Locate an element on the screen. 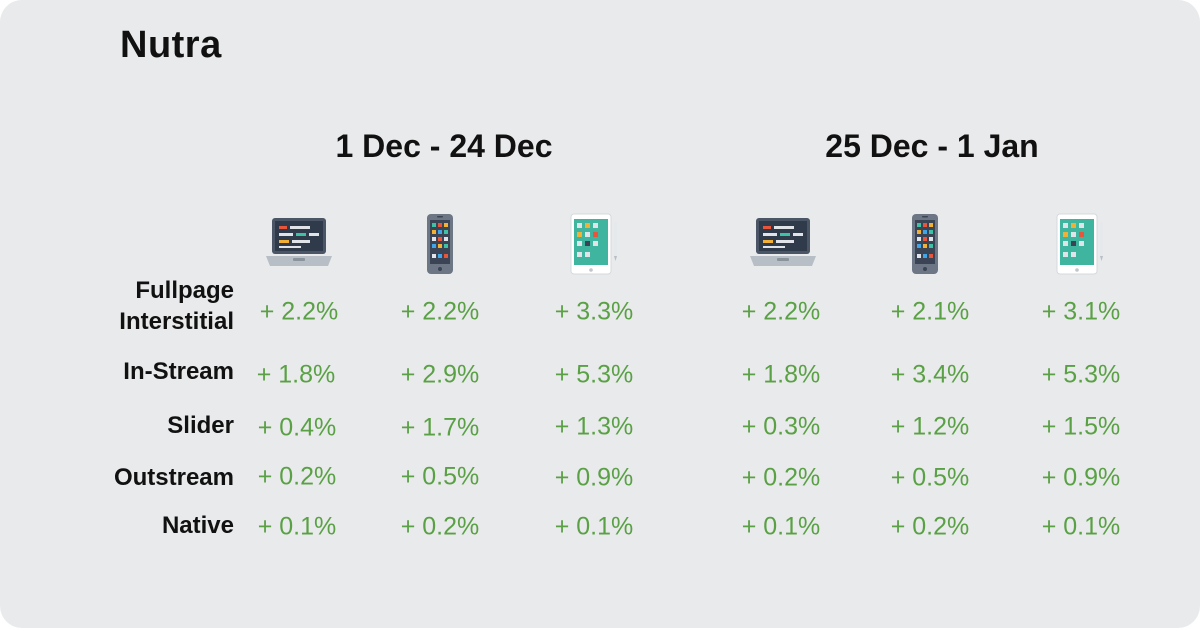 The height and width of the screenshot is (628, 1200). value-cell: + 1.7% is located at coordinates (440, 427).